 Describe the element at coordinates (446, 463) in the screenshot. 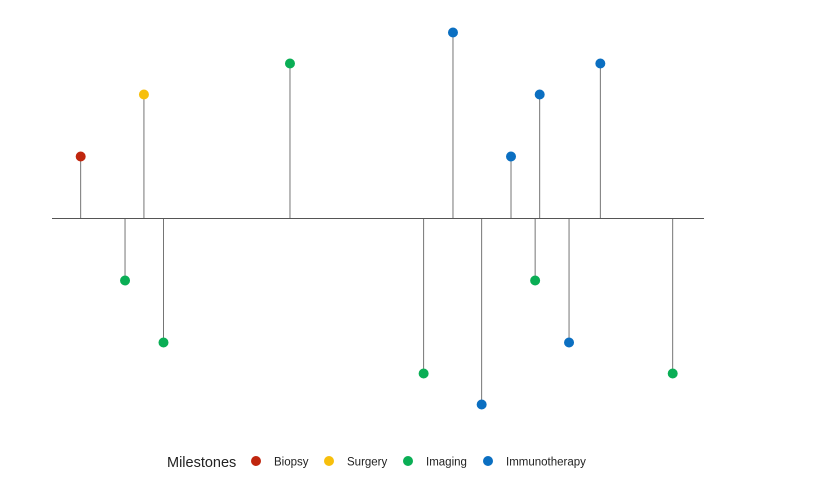

I see `legend-label: Imaging` at that location.